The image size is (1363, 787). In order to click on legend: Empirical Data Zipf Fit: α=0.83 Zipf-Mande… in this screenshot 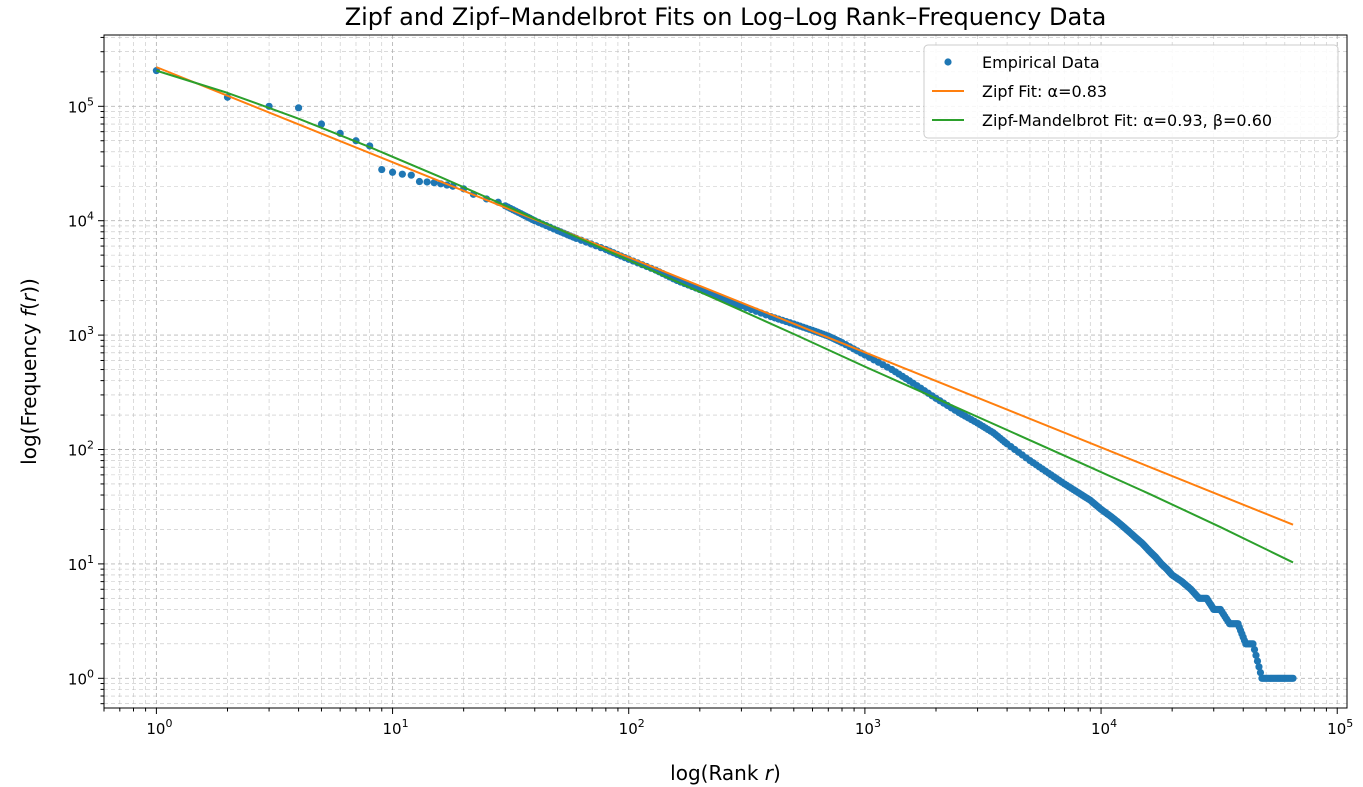, I will do `click(1131, 91)`.